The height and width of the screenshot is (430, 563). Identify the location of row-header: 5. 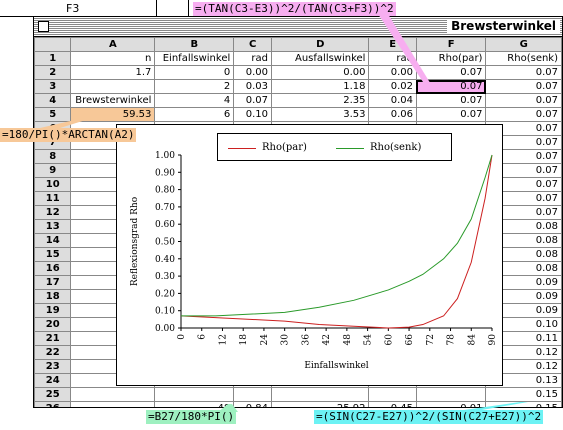
(53, 114).